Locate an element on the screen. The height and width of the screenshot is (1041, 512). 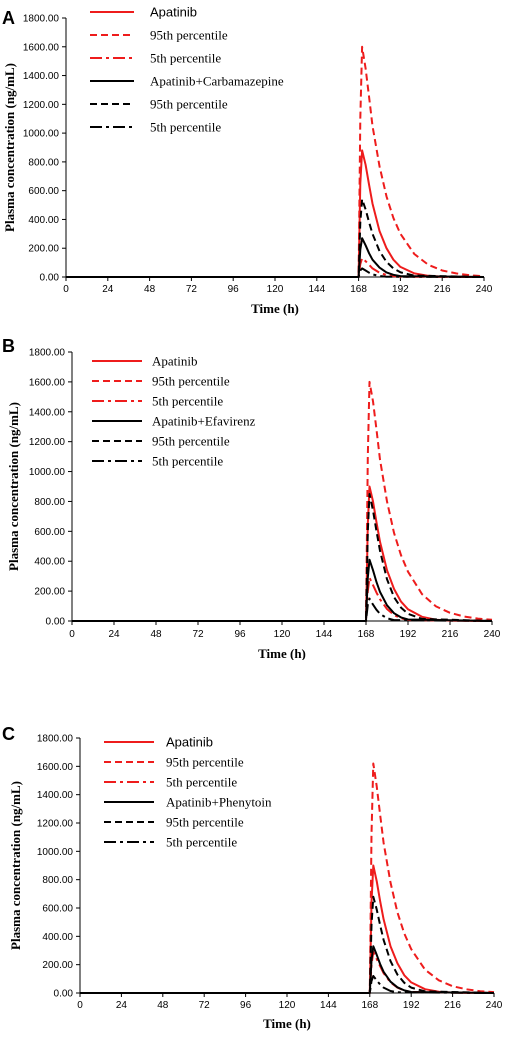
legend-label: Apatinib+Phenytoin is located at coordinates (219, 802).